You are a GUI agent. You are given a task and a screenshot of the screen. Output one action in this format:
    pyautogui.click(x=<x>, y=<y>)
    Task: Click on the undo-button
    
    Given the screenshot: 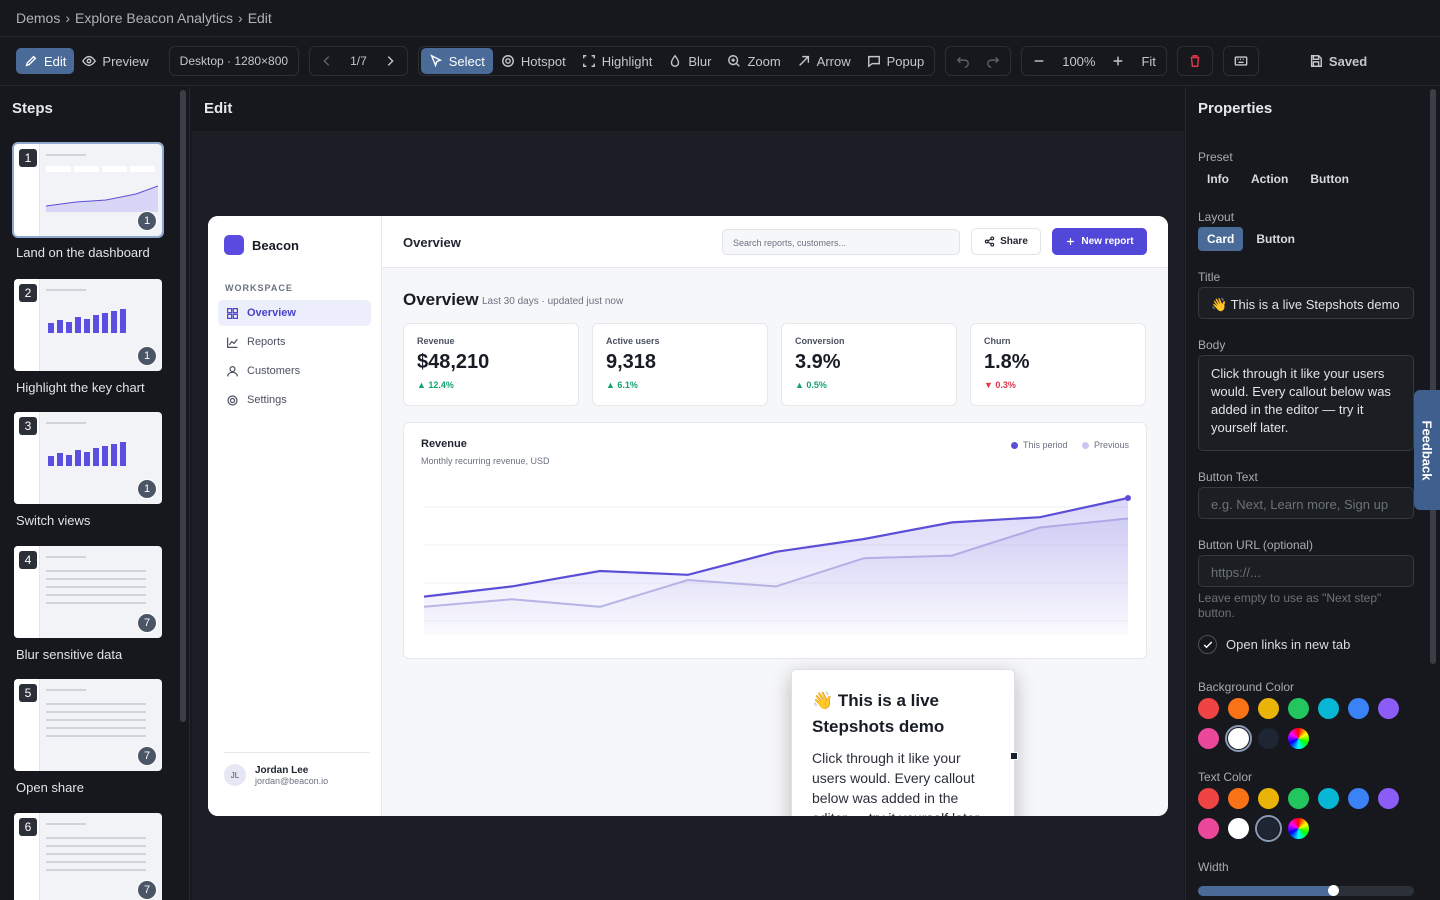 What is the action you would take?
    pyautogui.click(x=963, y=61)
    